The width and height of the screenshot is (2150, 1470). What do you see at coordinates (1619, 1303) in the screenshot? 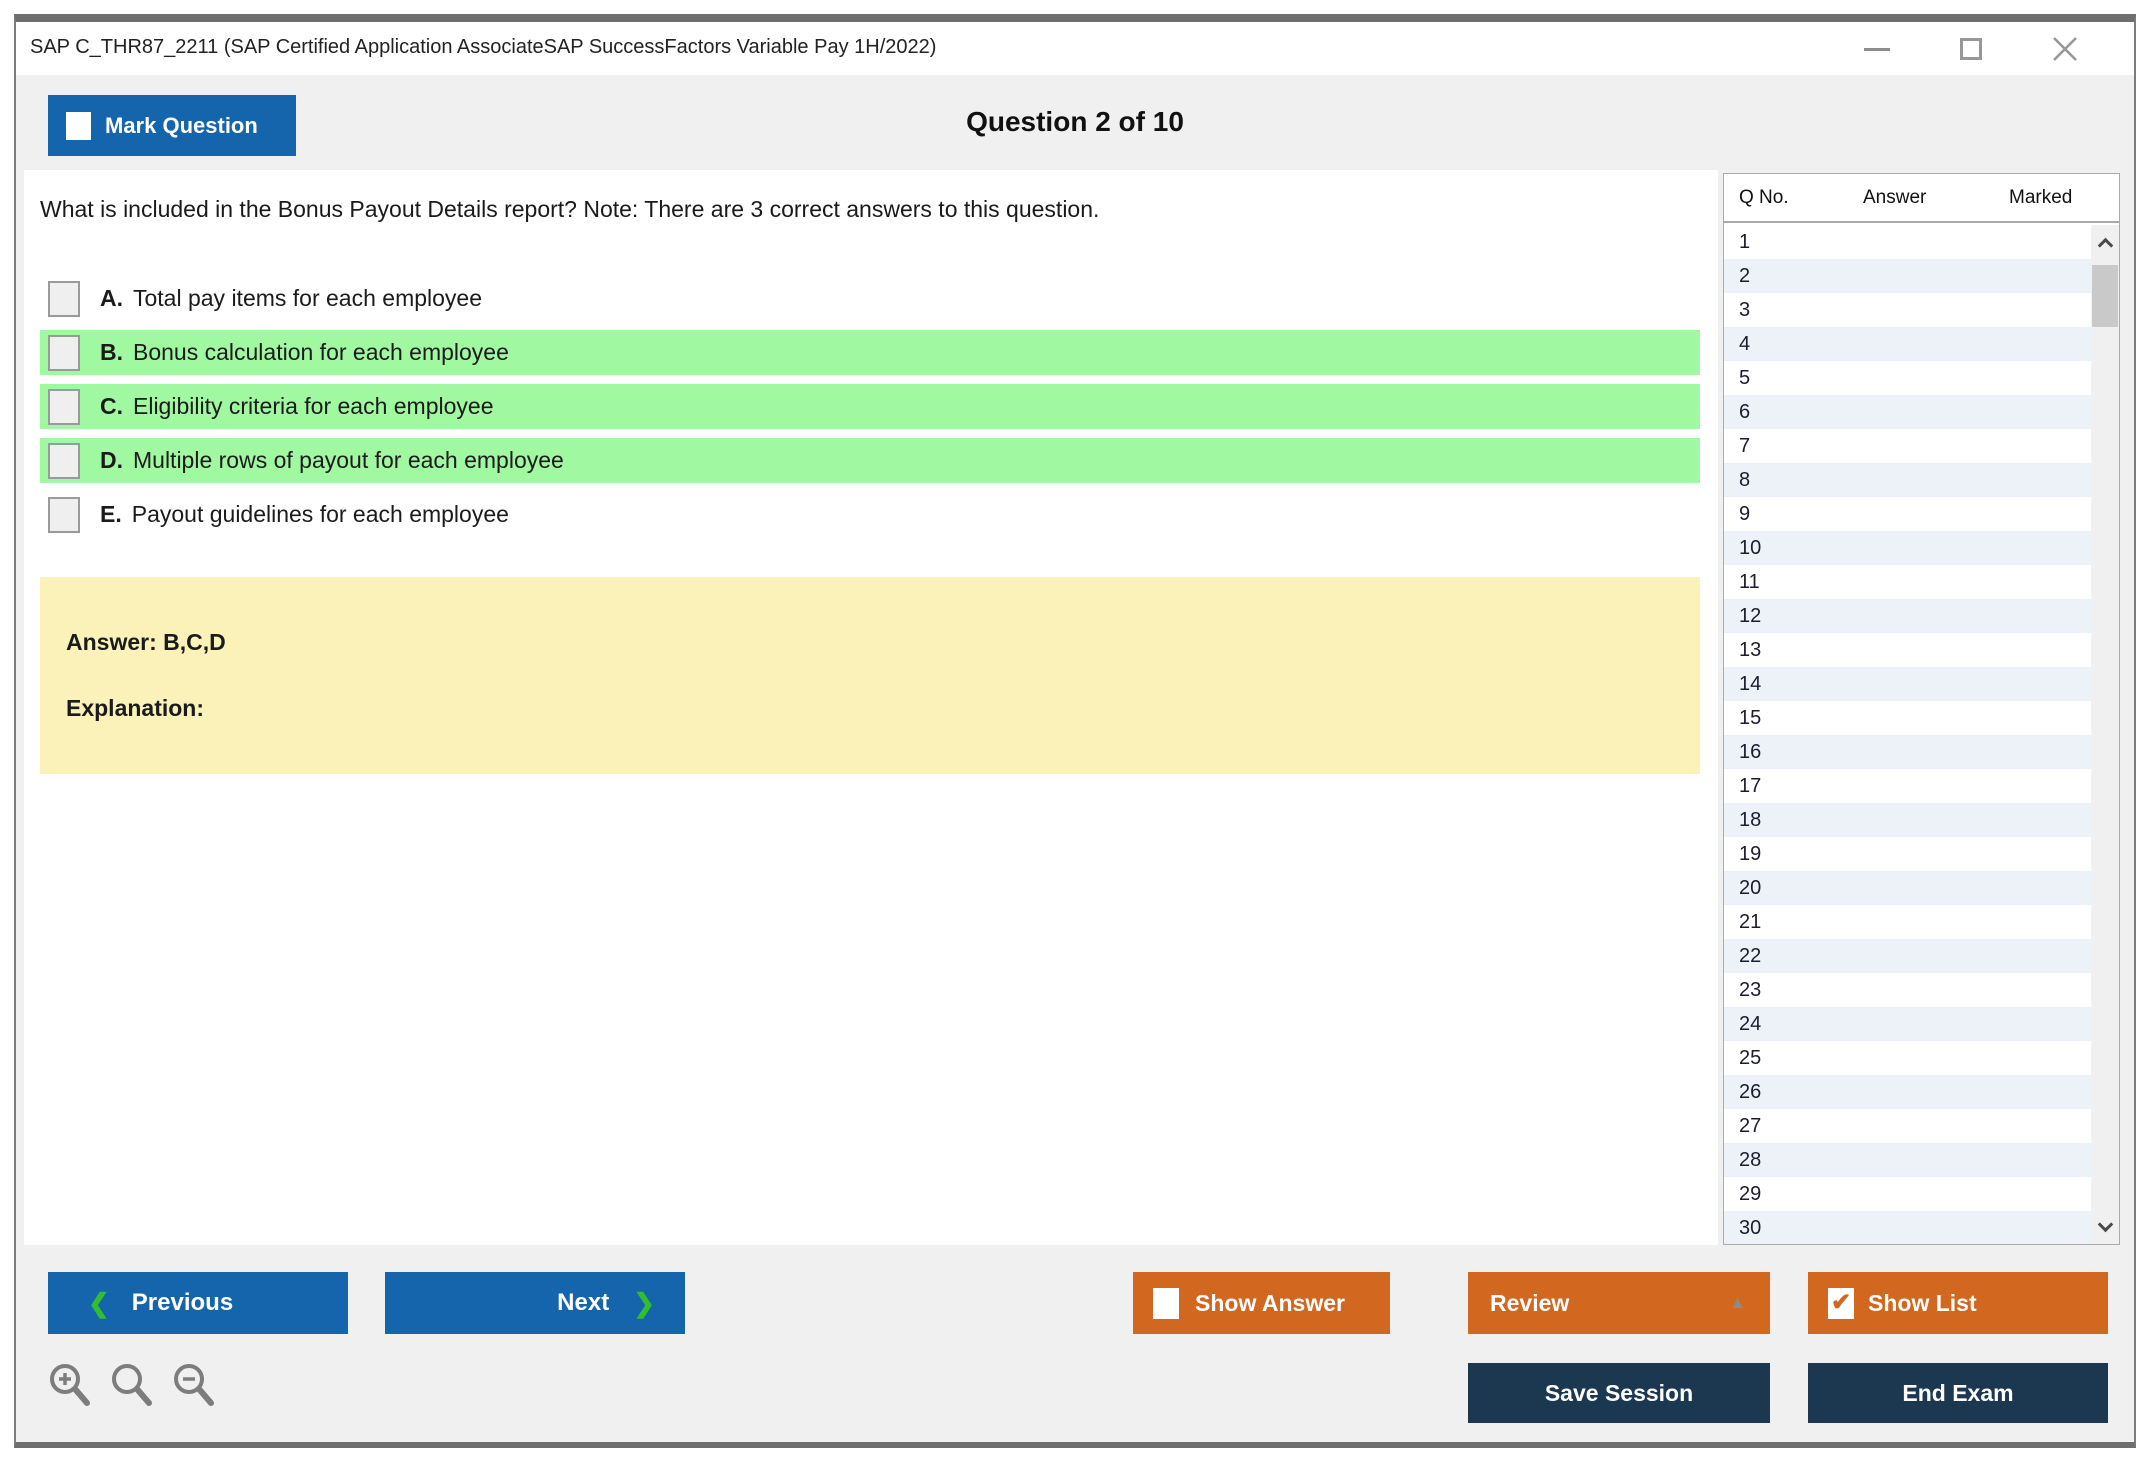
I see `review-button: Review ▲` at bounding box center [1619, 1303].